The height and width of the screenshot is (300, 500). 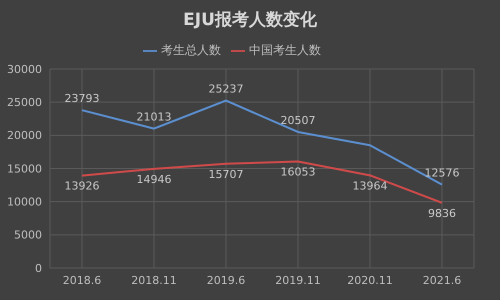 What do you see at coordinates (226, 89) in the screenshot?
I see `data-label: 25237` at bounding box center [226, 89].